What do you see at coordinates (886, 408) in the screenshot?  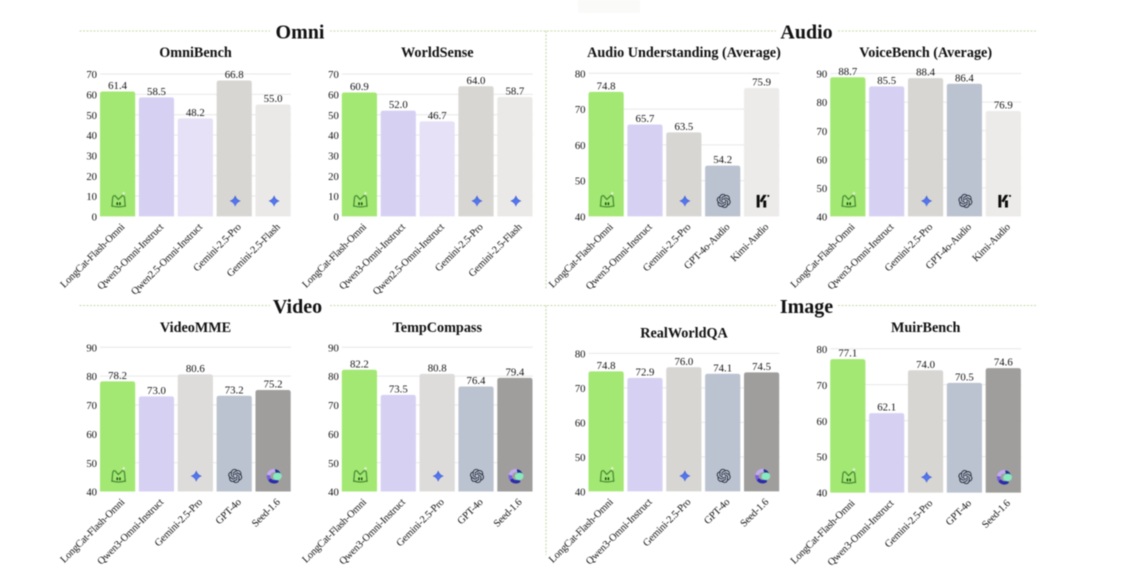 I see `svg-text: 62.1` at bounding box center [886, 408].